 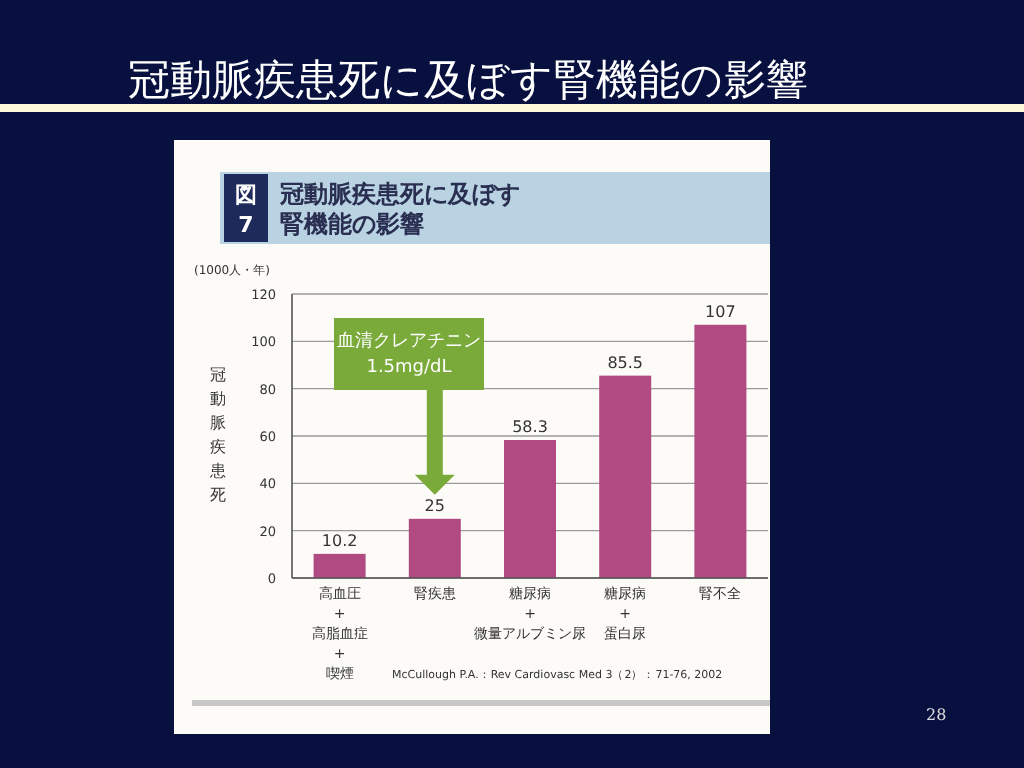 What do you see at coordinates (409, 354) in the screenshot?
I see `annotation: 血清クレアチニン 1.5mg/dL` at bounding box center [409, 354].